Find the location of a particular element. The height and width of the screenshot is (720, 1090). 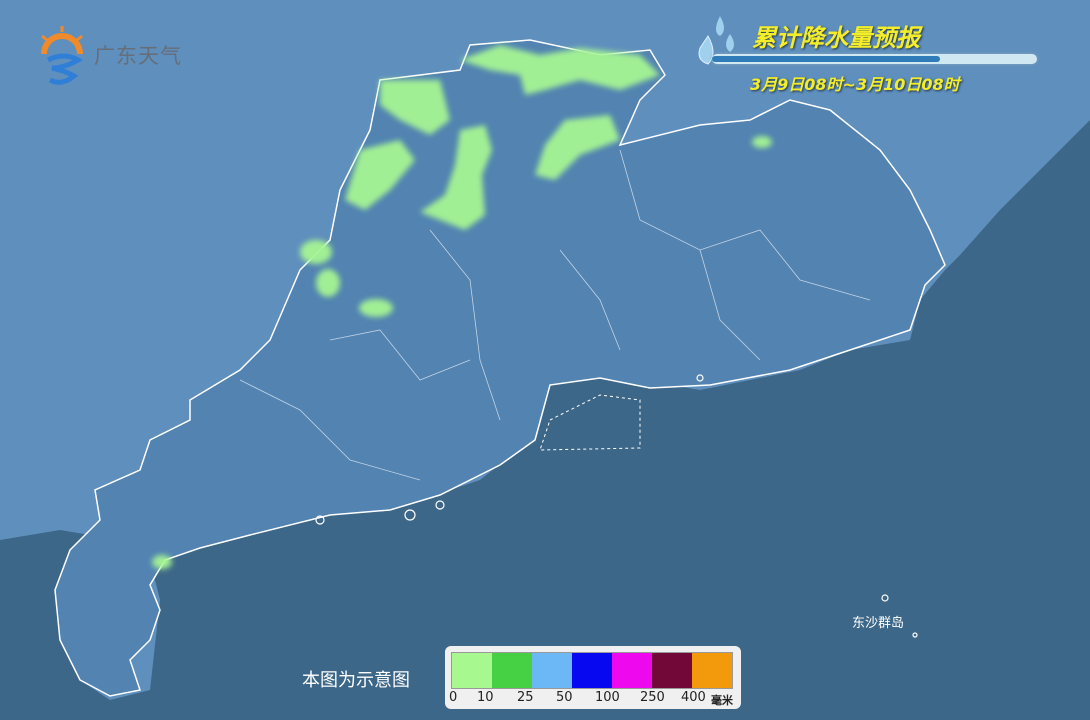

legend-tick: 25 is located at coordinates (525, 697).